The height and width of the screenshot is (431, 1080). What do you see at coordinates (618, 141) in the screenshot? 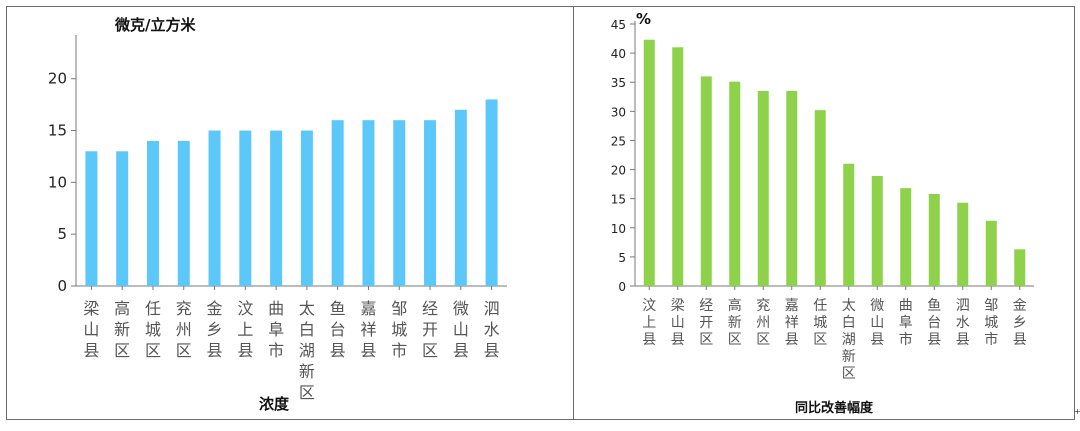
I see `y-tick-label: 25` at bounding box center [618, 141].